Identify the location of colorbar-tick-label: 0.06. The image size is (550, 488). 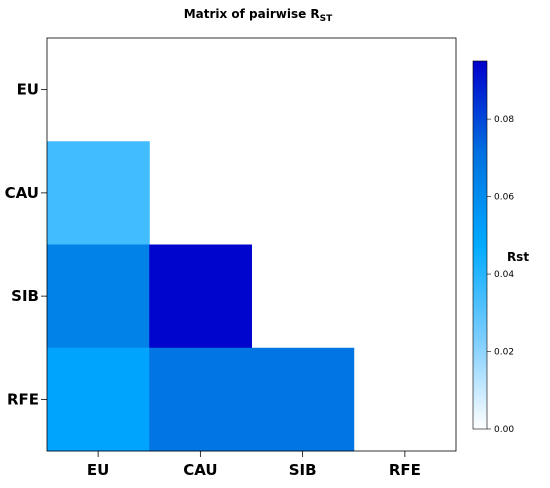
(504, 198).